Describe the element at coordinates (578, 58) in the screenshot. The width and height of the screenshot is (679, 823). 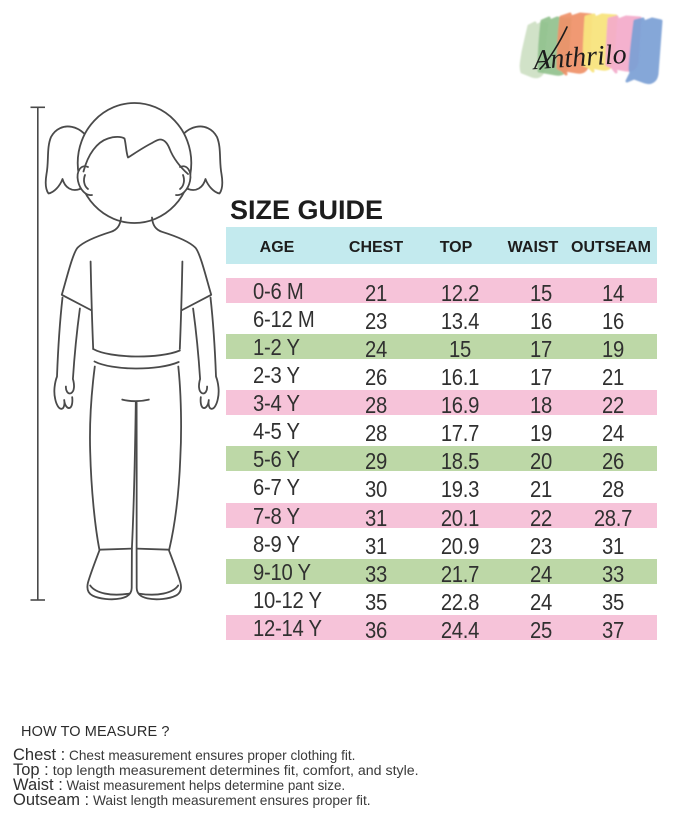
I see `svg-text: Anthrilo` at that location.